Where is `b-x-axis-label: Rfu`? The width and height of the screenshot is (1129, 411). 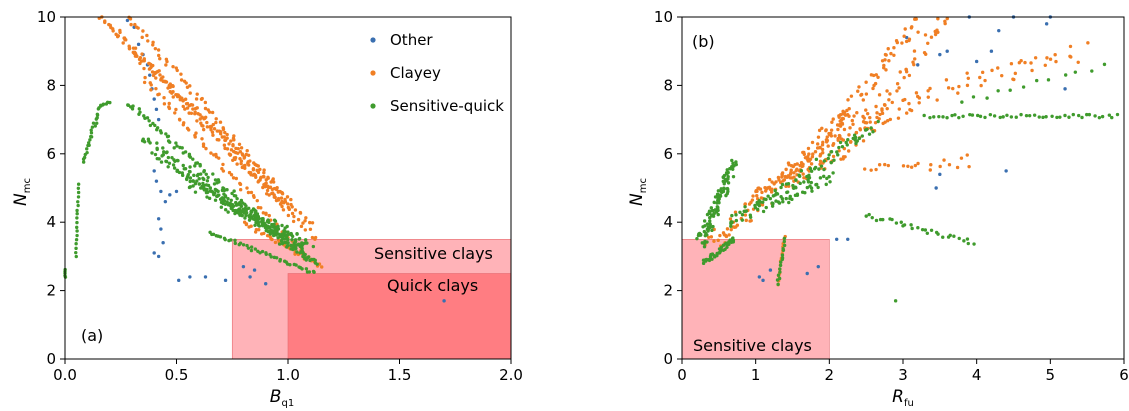 b-x-axis-label: Rfu is located at coordinates (903, 398).